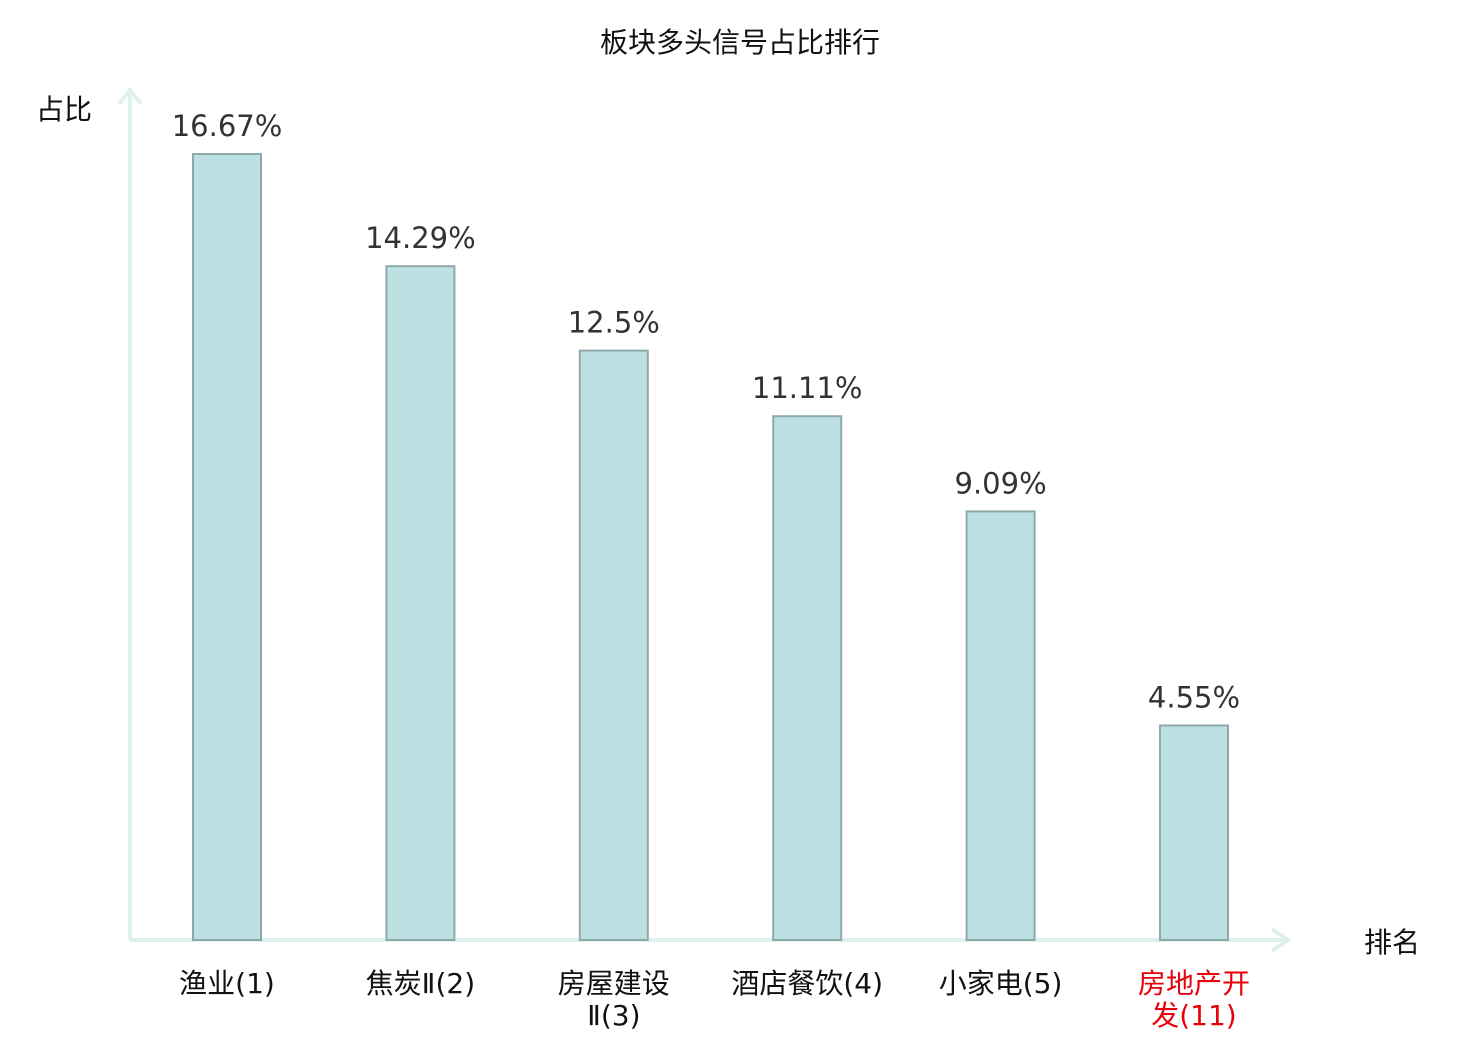  Describe the element at coordinates (614, 983) in the screenshot. I see `category-label-line: 房屋建设` at that location.